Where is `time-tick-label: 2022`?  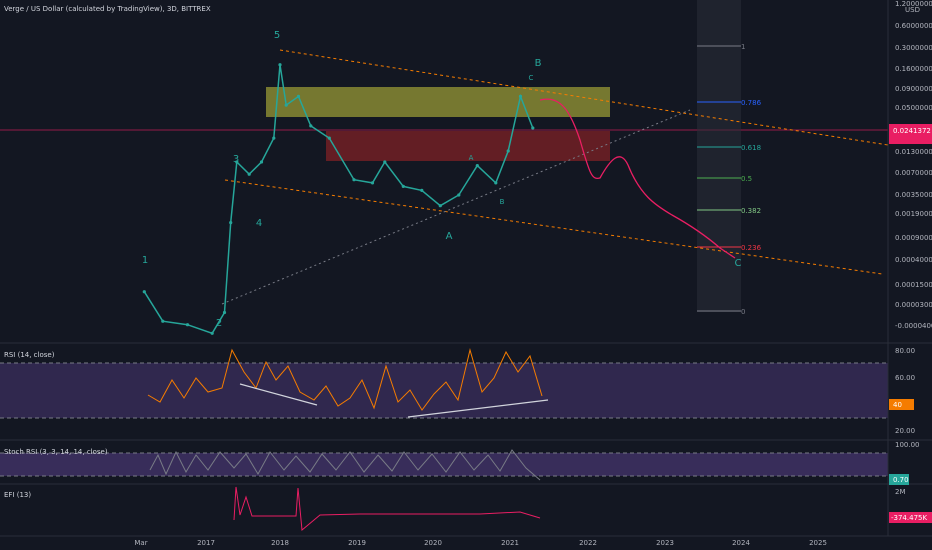
time-tick-label: 2022 is located at coordinates (588, 543).